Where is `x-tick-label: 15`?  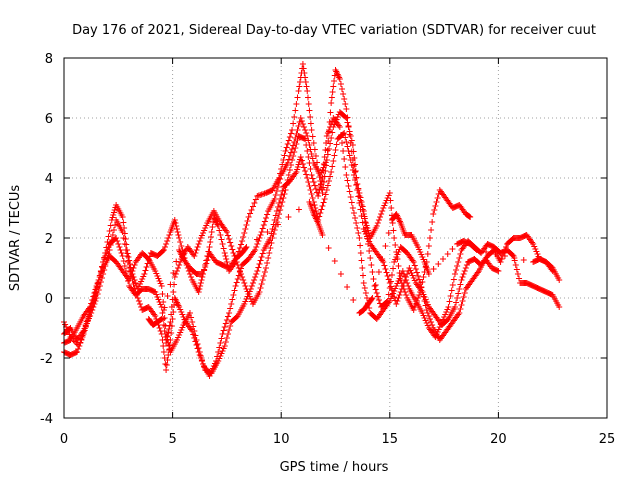 x-tick-label: 15 is located at coordinates (390, 439).